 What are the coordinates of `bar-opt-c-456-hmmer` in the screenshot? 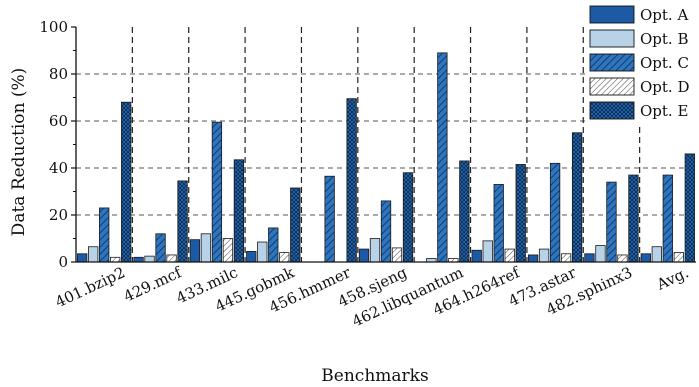 It's located at (329, 219).